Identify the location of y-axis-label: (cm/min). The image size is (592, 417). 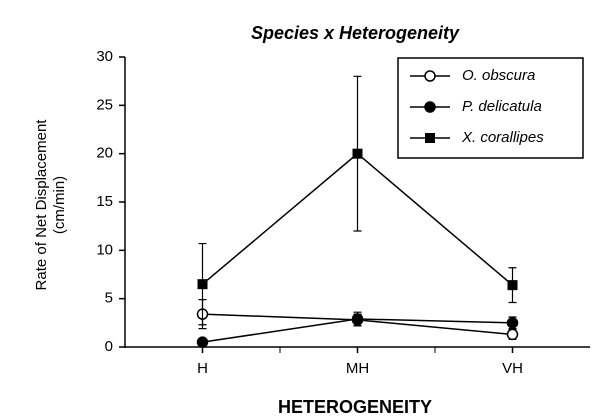
(59, 205).